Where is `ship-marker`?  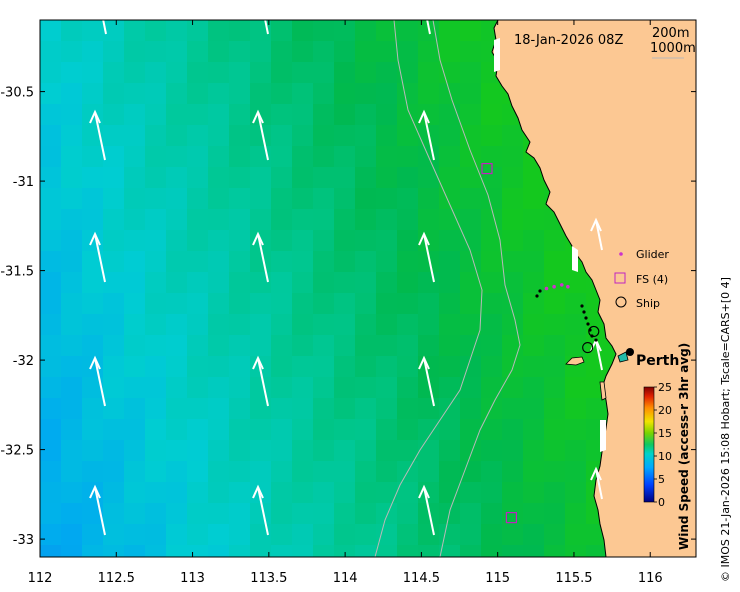 ship-marker is located at coordinates (588, 348).